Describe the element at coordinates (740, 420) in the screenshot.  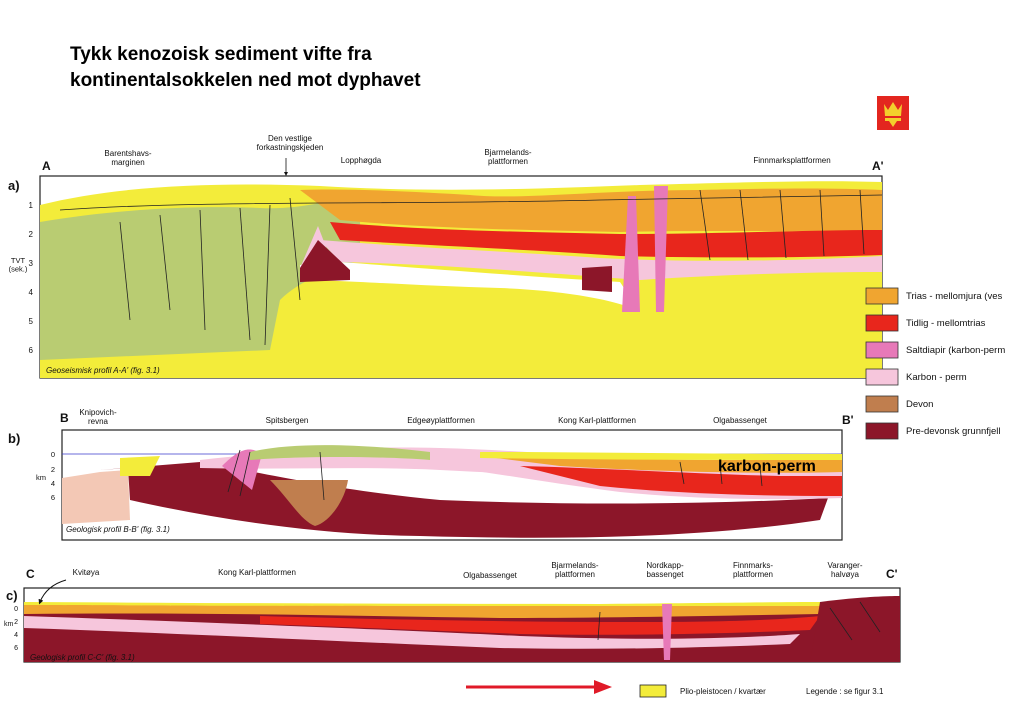
I see `profile-b-place-5: Olgabassenget` at that location.